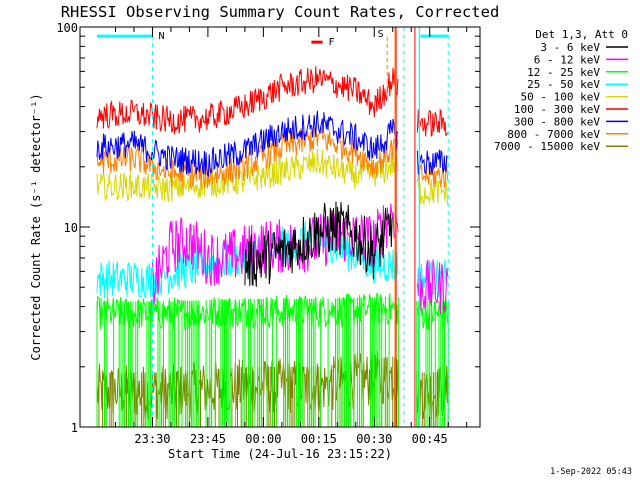  I want to click on annotation-label: S, so click(381, 34).